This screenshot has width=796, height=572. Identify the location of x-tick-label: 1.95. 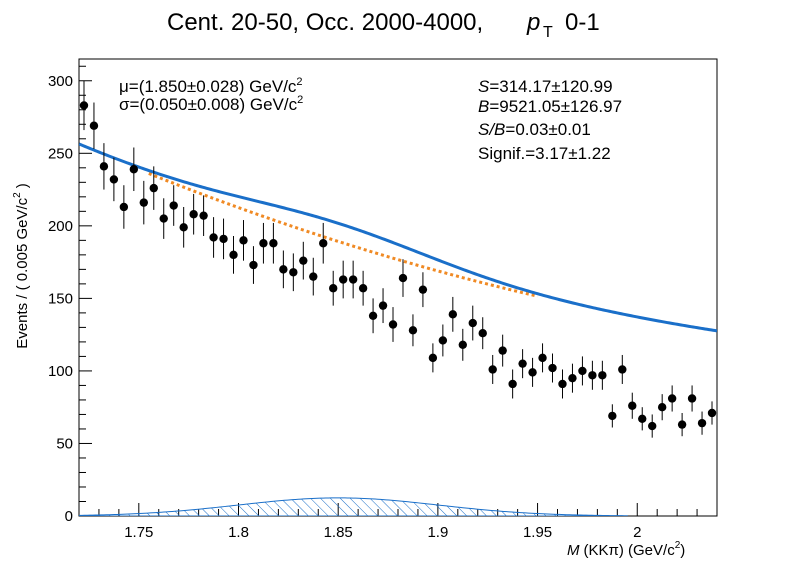
(537, 532).